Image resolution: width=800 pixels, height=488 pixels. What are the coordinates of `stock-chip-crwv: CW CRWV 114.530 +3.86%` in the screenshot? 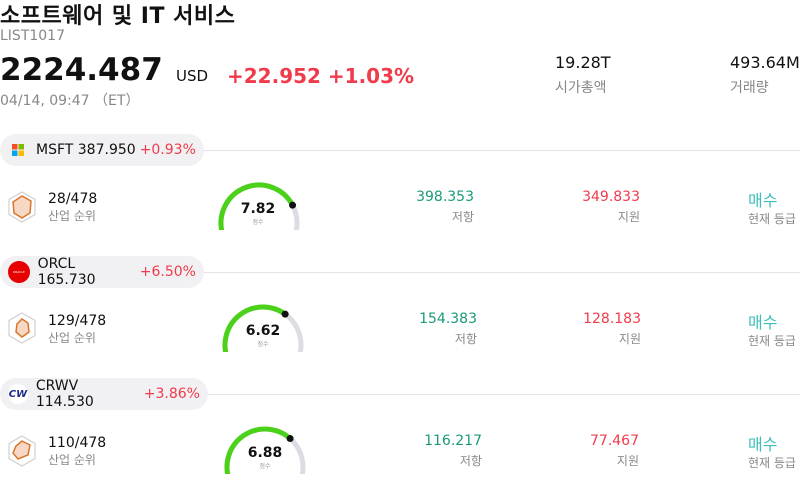 It's located at (104, 394).